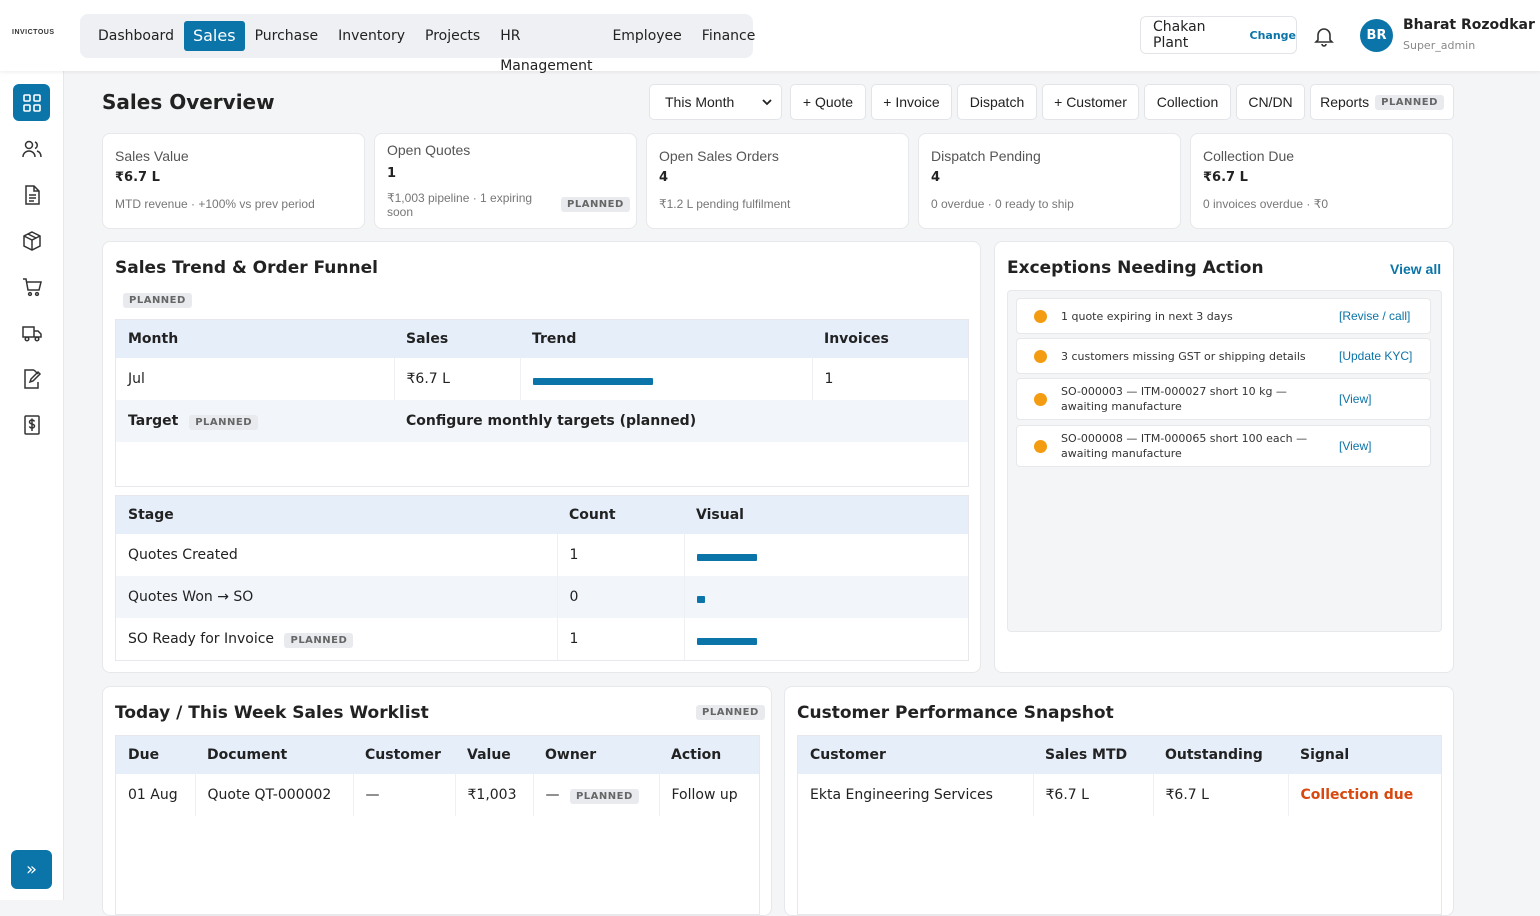 Image resolution: width=1540 pixels, height=916 pixels. Describe the element at coordinates (31, 378) in the screenshot. I see `edit-document-icon` at that location.